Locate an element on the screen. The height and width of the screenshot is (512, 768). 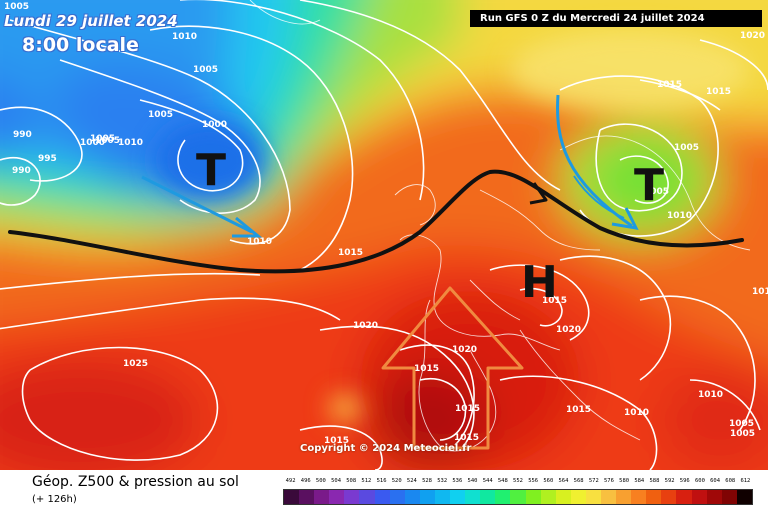
isobar-label: 990 is located at coordinates (21, 171).